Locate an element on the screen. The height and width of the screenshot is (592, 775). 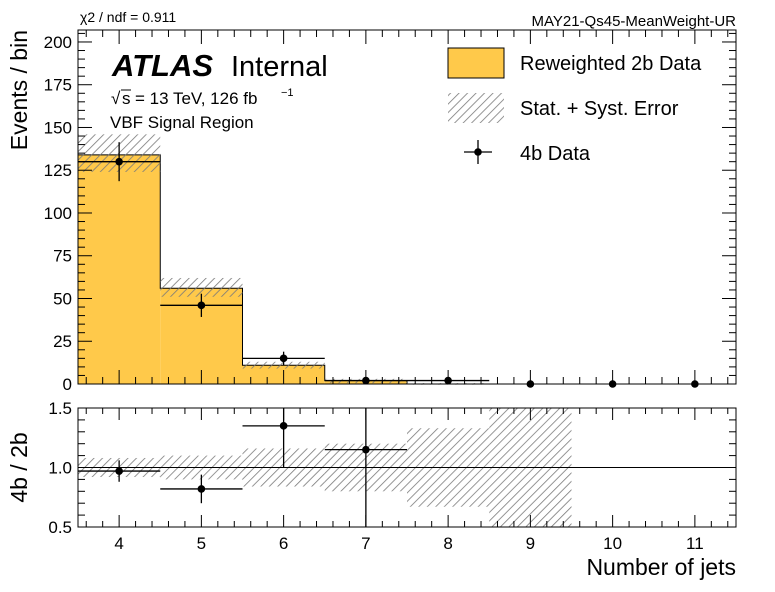
legend-error-label: Stat. + Syst. Error is located at coordinates (599, 109).